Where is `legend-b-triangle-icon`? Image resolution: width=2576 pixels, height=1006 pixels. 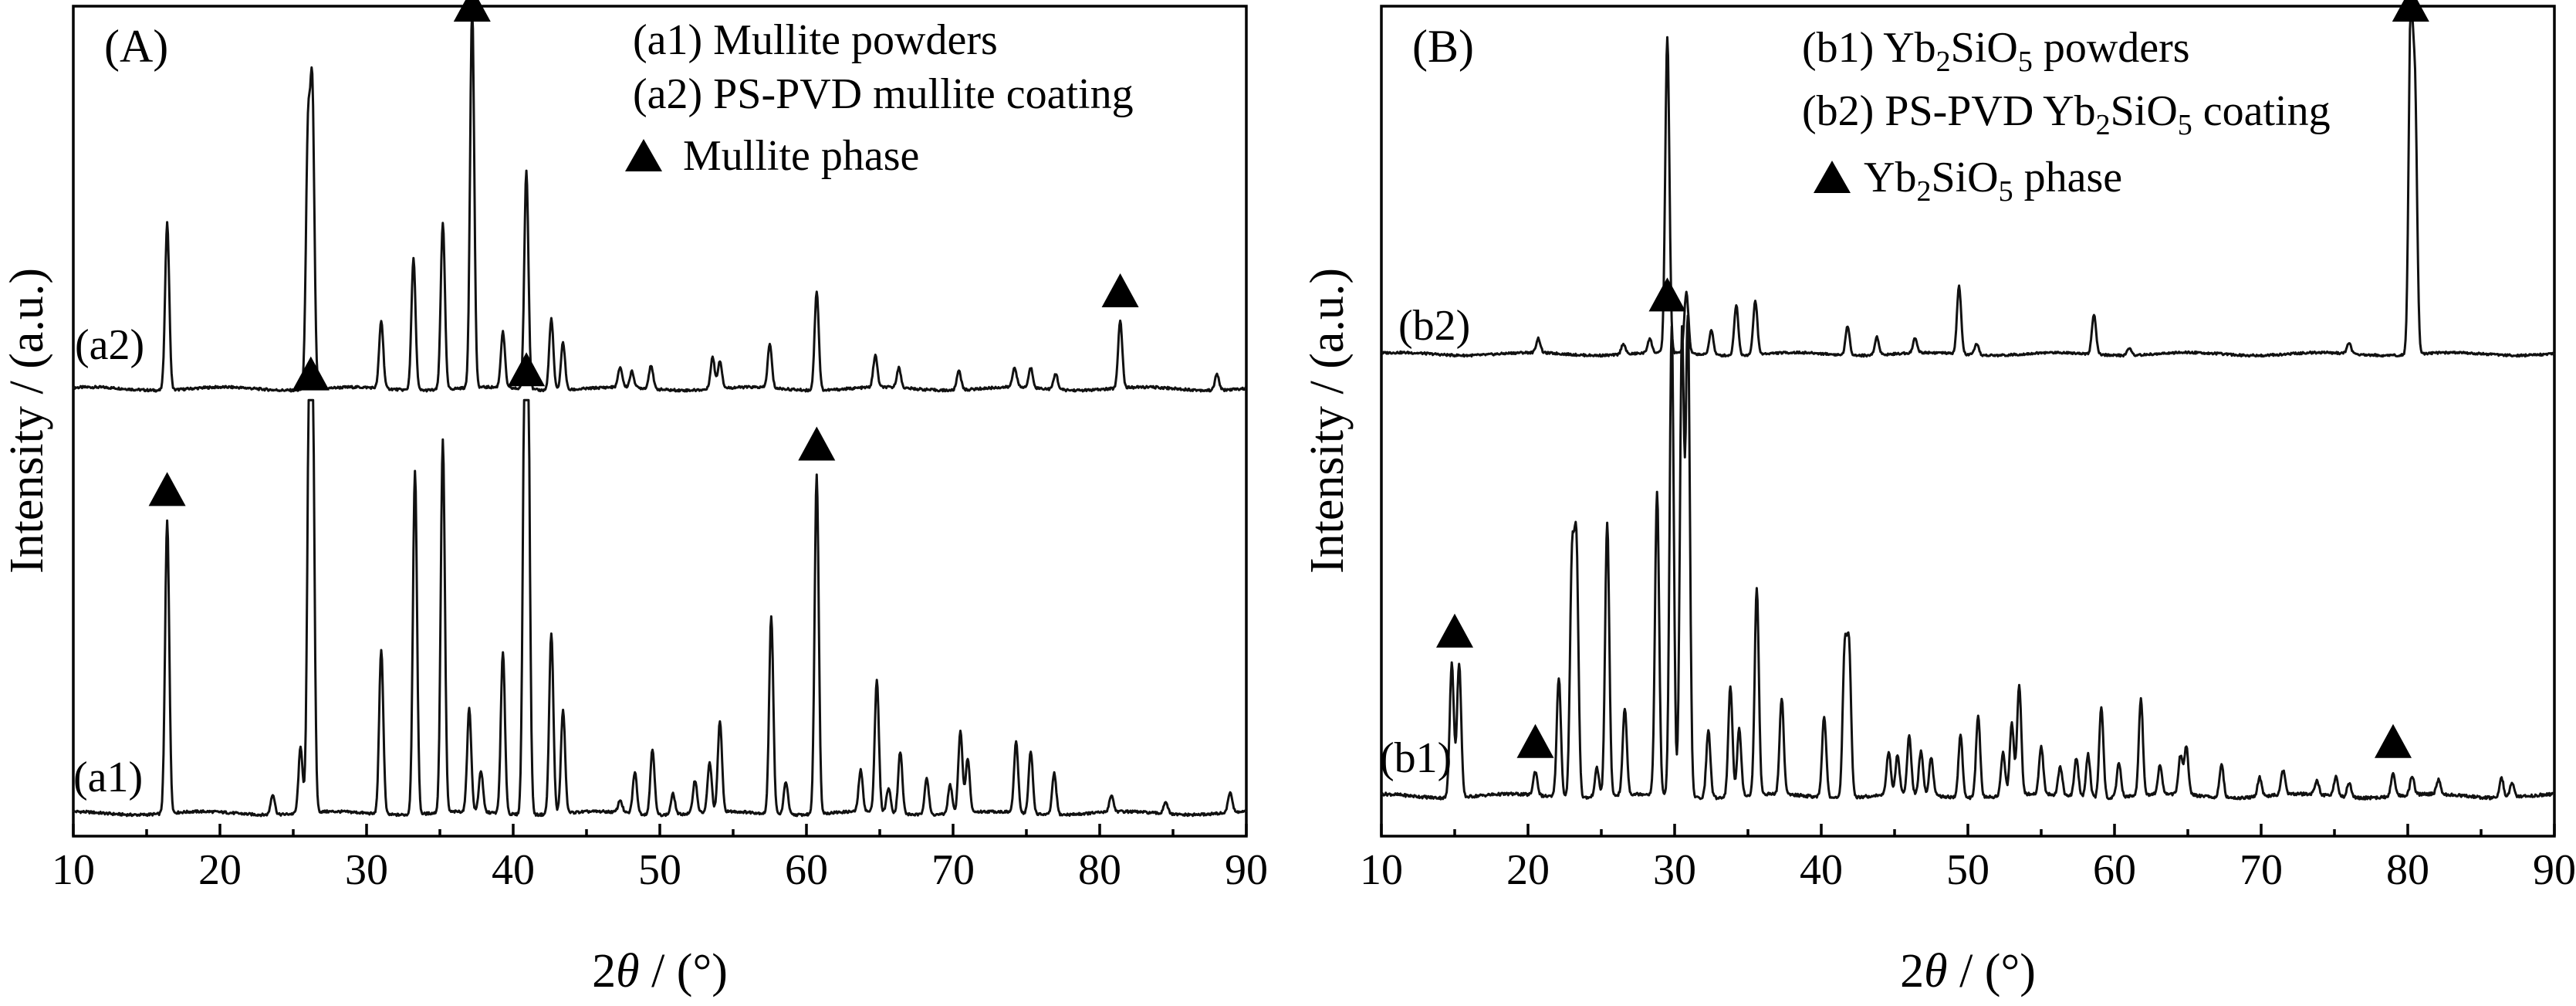
legend-b-triangle-icon is located at coordinates (1832, 177).